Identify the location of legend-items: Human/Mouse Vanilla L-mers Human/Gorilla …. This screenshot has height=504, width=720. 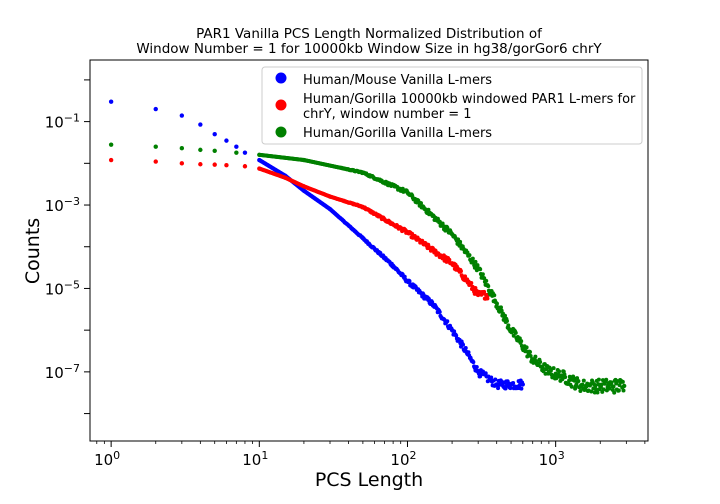
(455, 106).